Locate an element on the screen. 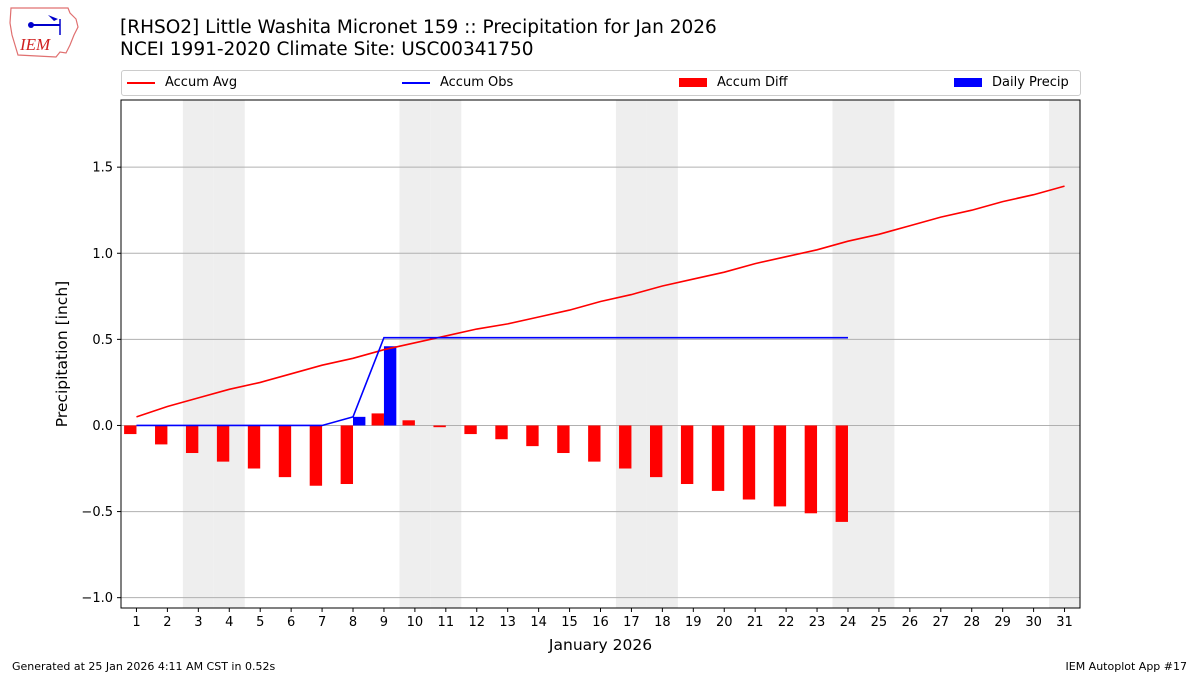 The image size is (1200, 675). x-tick-label: 18 is located at coordinates (662, 622).